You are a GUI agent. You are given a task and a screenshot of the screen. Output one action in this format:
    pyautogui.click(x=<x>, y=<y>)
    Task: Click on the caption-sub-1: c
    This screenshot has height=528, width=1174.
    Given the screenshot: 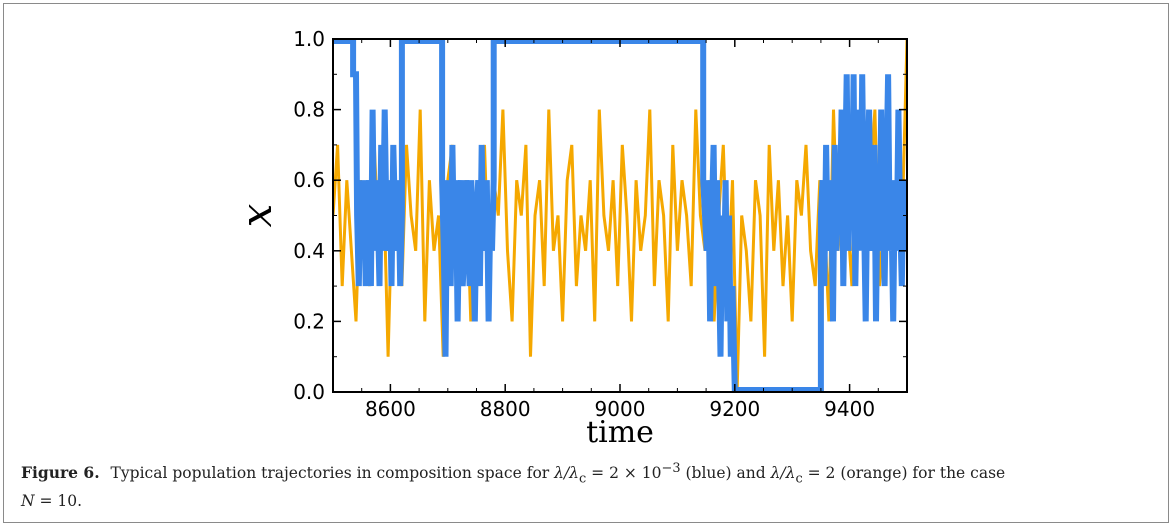 What is the action you would take?
    pyautogui.click(x=583, y=479)
    